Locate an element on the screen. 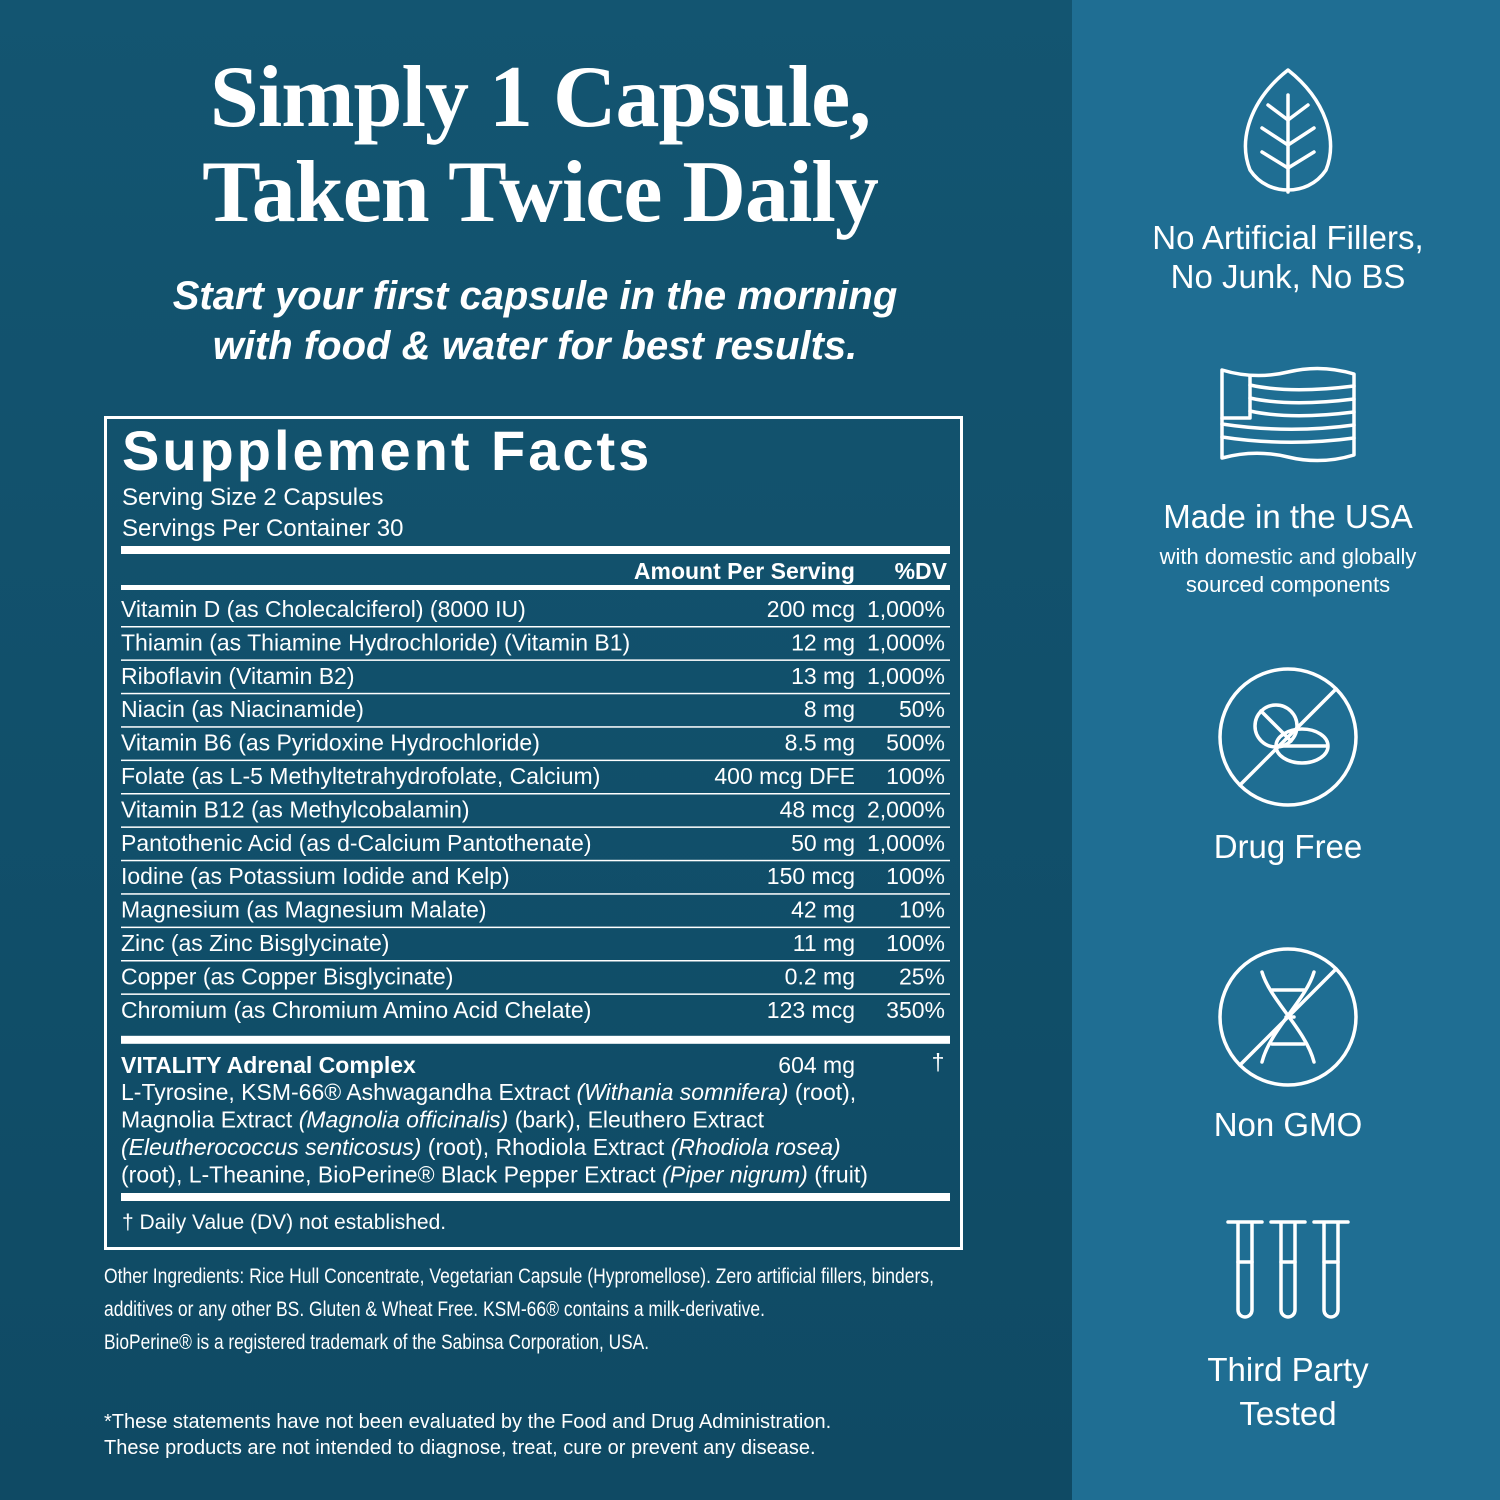  facts-title: Supplement Facts is located at coordinates (387, 450).